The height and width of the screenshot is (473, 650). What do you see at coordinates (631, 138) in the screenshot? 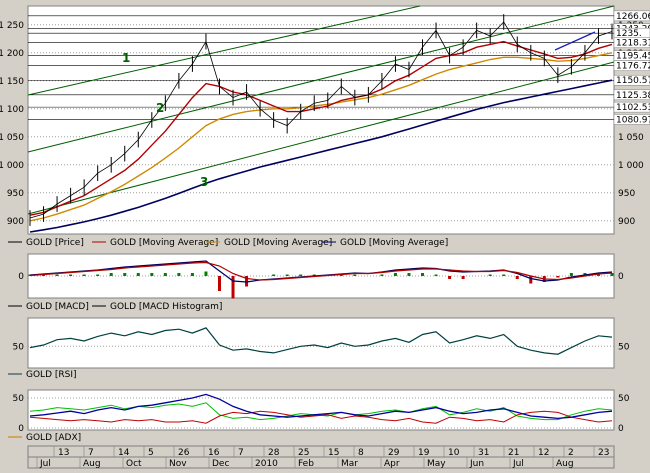
I see `price-tick-right: 1 050` at bounding box center [631, 138].